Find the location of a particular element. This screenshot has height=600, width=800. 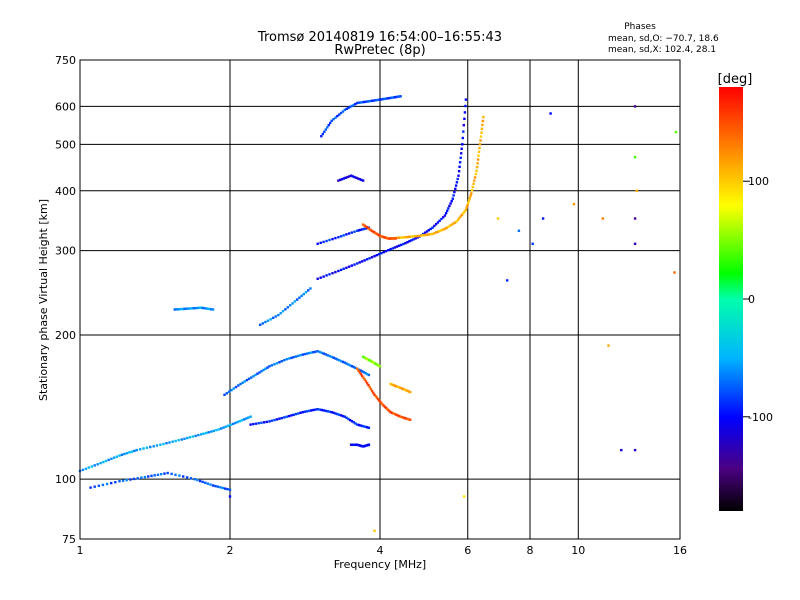

y-tick-label: 300 is located at coordinates (65, 251).